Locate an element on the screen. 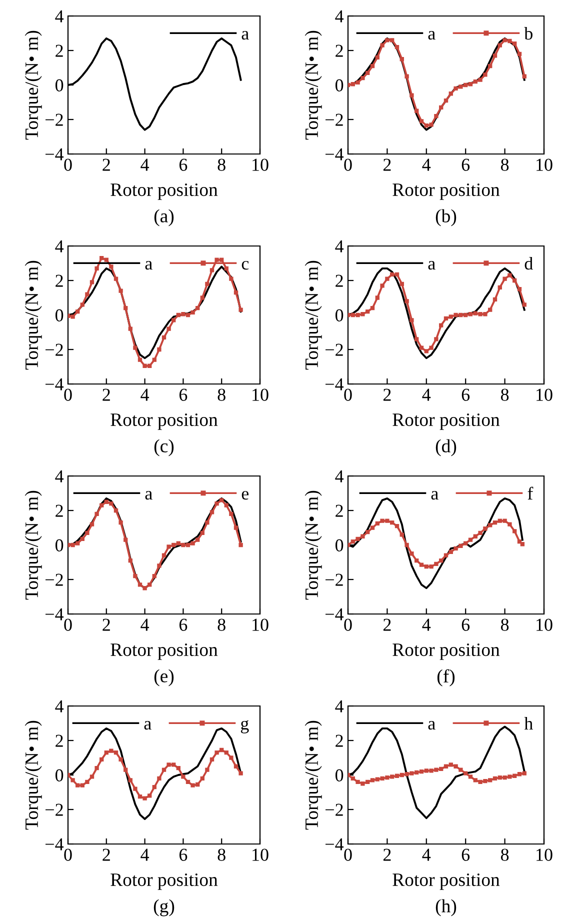 This screenshot has width=562, height=920. legend-label: h is located at coordinates (528, 723).